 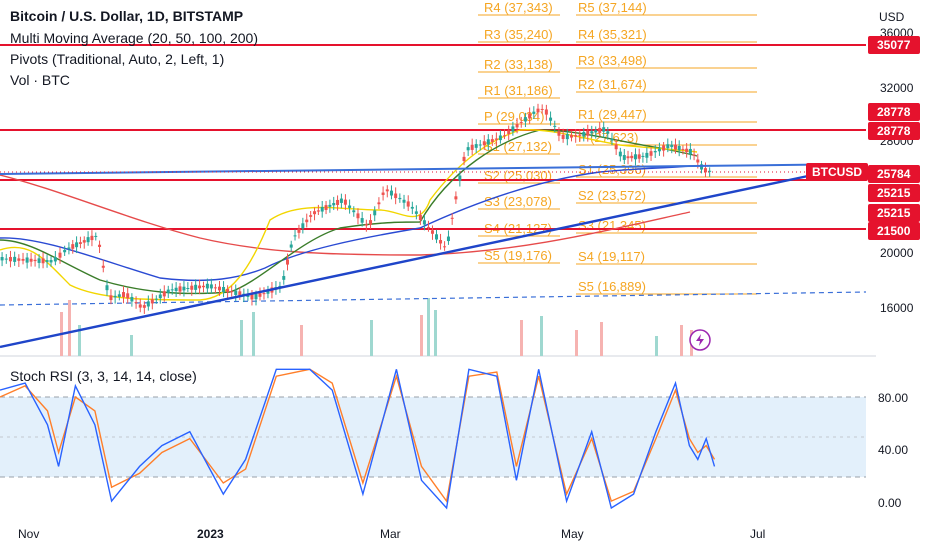 I want to click on pivot-label-left: S1 (27,132), so click(x=518, y=146).